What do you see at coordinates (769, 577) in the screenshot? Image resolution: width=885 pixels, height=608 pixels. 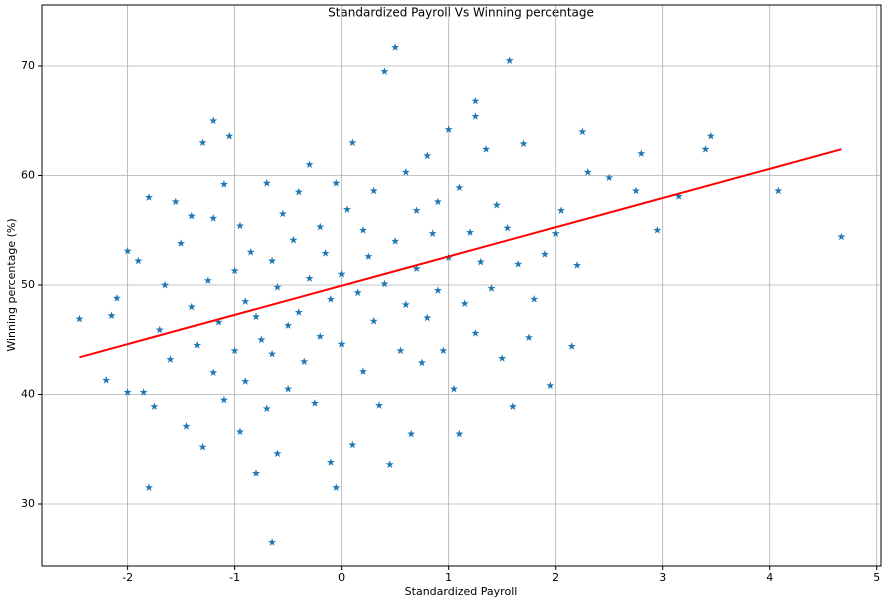 I see `x-tick-label: 4` at bounding box center [769, 577].